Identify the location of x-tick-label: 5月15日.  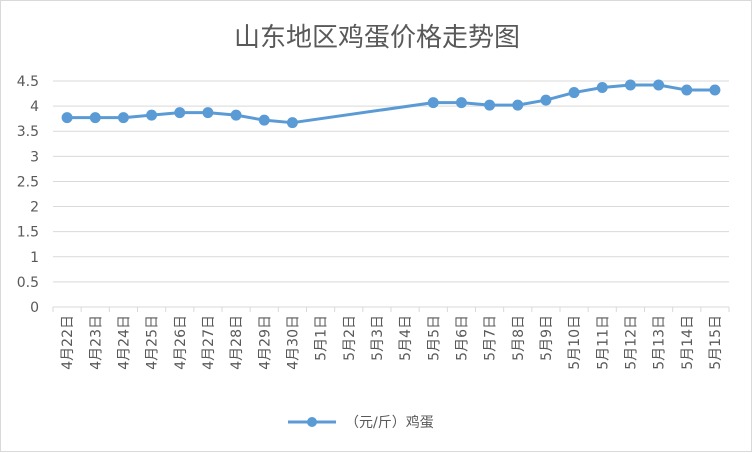
(716, 342).